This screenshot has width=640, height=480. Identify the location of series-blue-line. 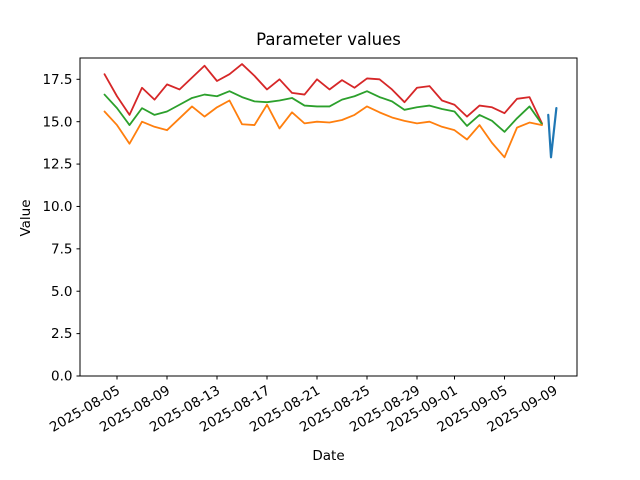
(552, 133).